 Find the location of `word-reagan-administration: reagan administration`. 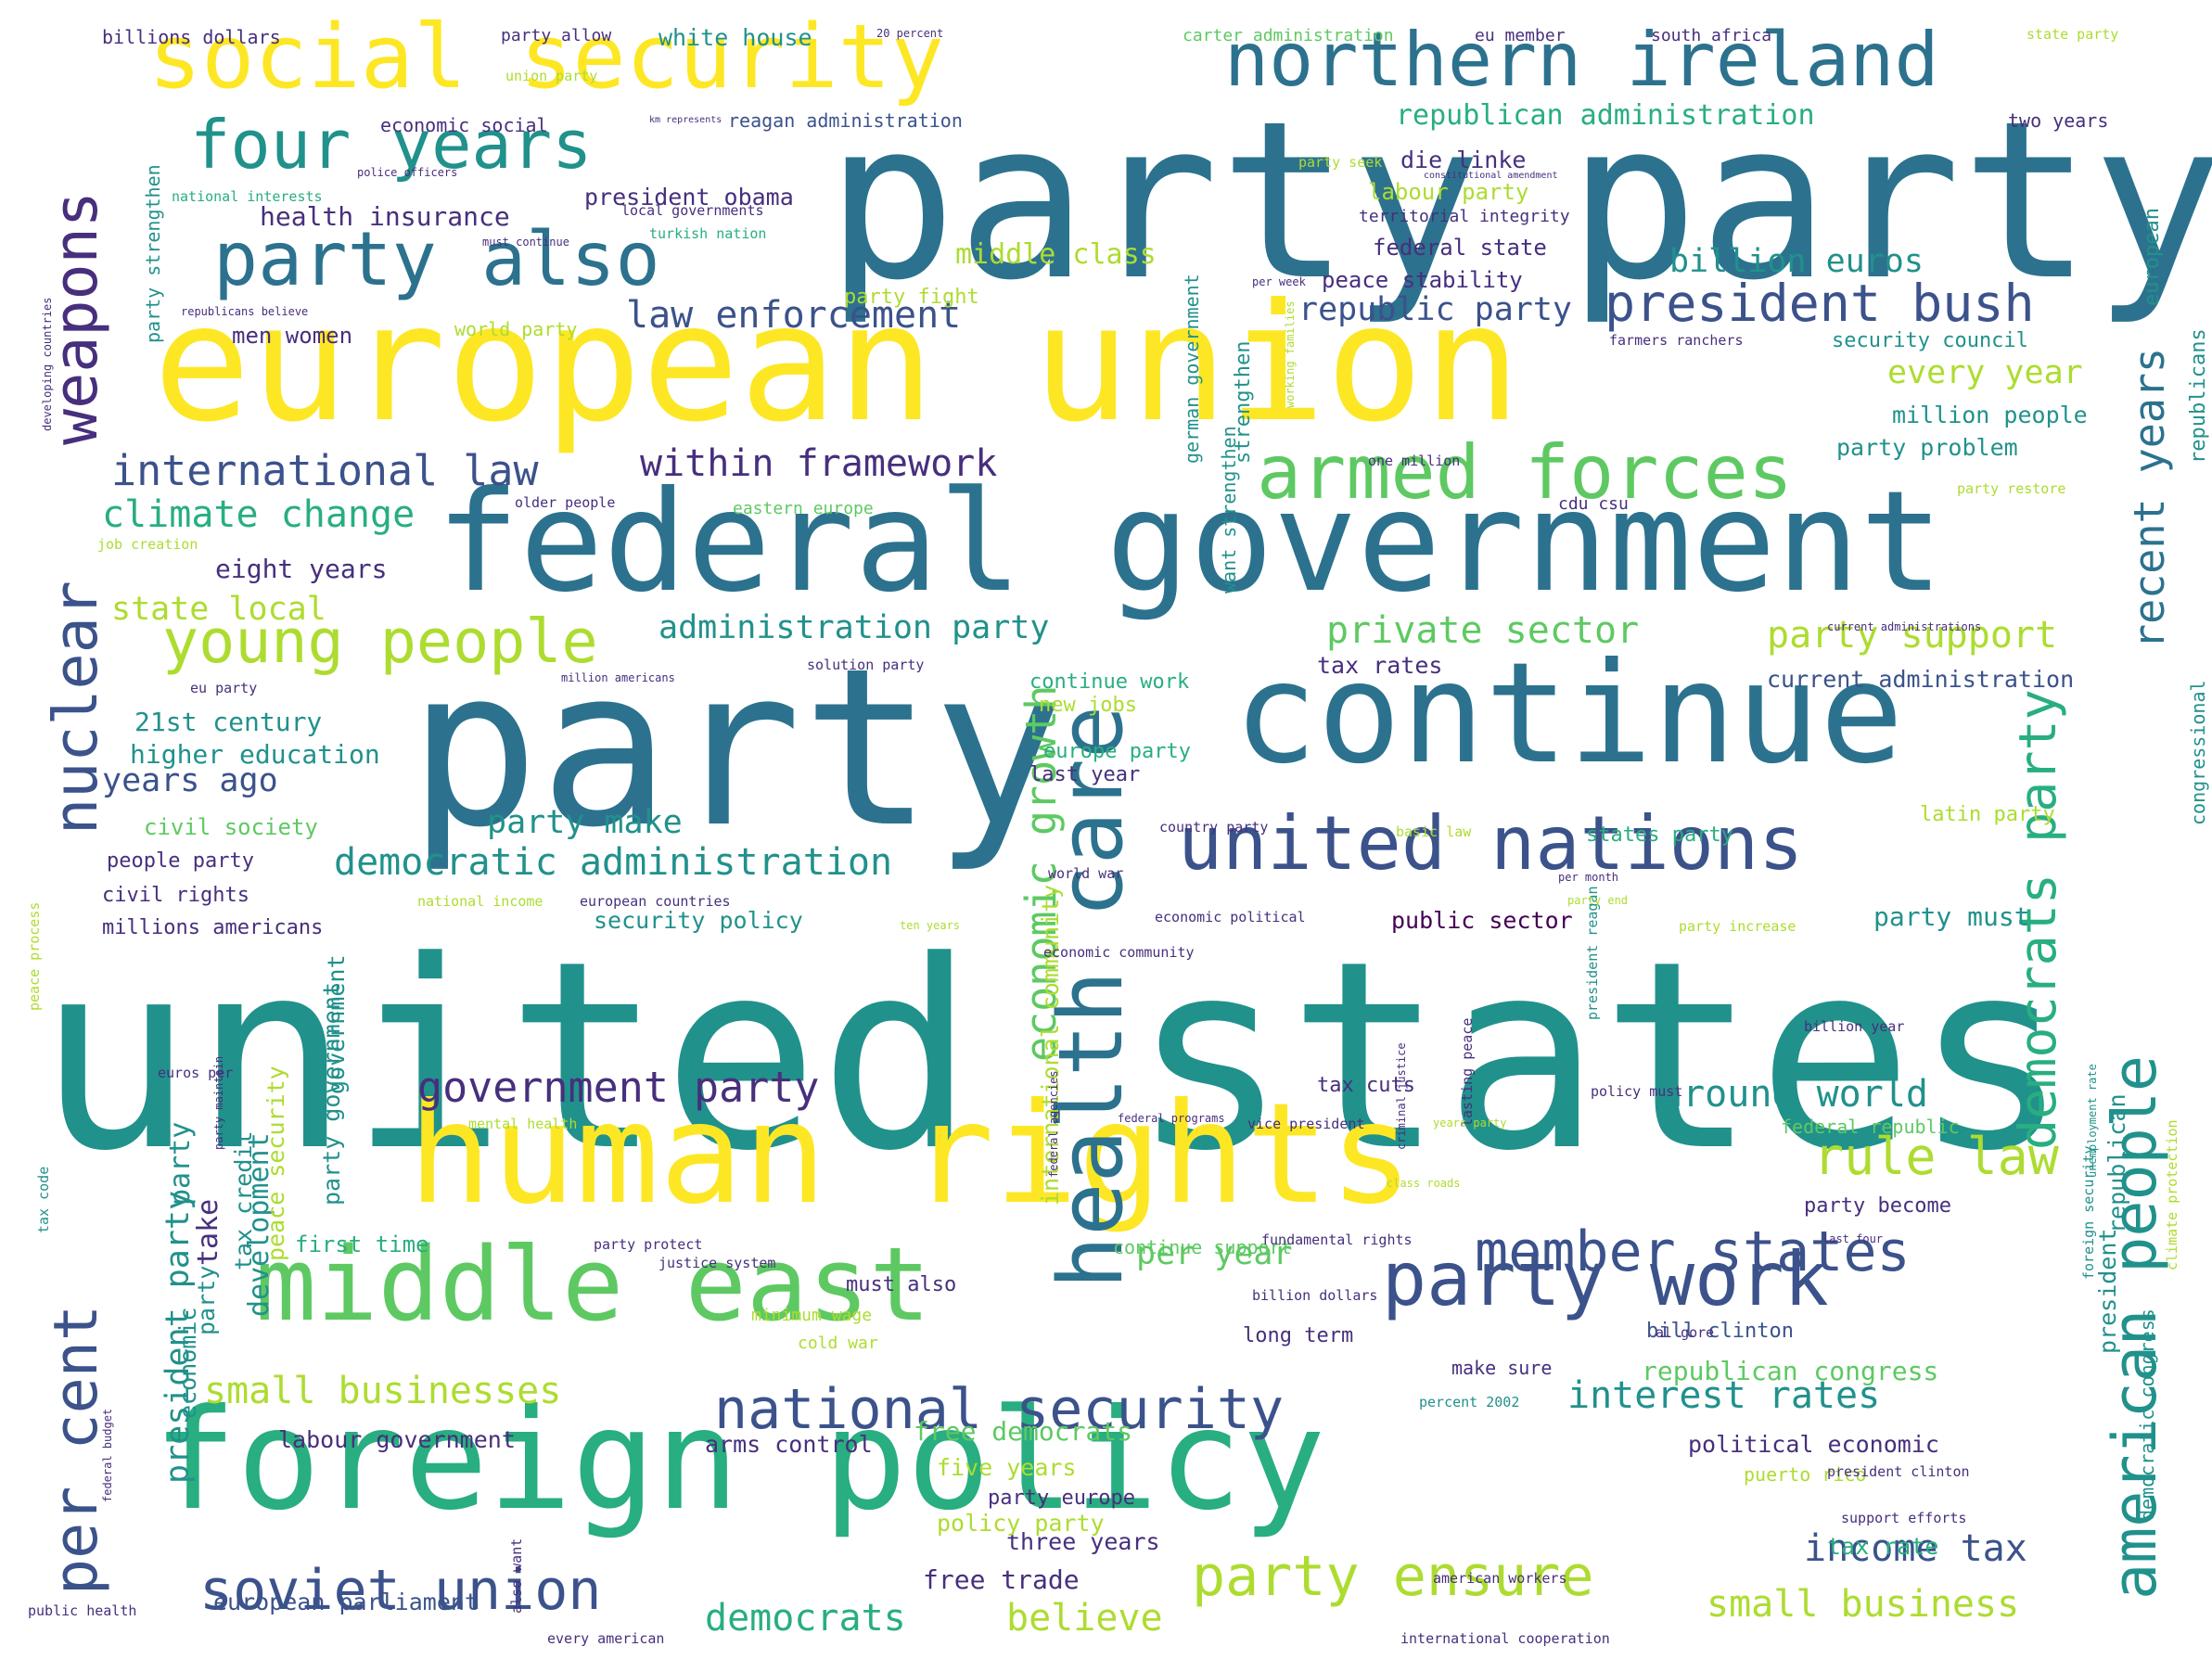

word-reagan-administration: reagan administration is located at coordinates (846, 120).